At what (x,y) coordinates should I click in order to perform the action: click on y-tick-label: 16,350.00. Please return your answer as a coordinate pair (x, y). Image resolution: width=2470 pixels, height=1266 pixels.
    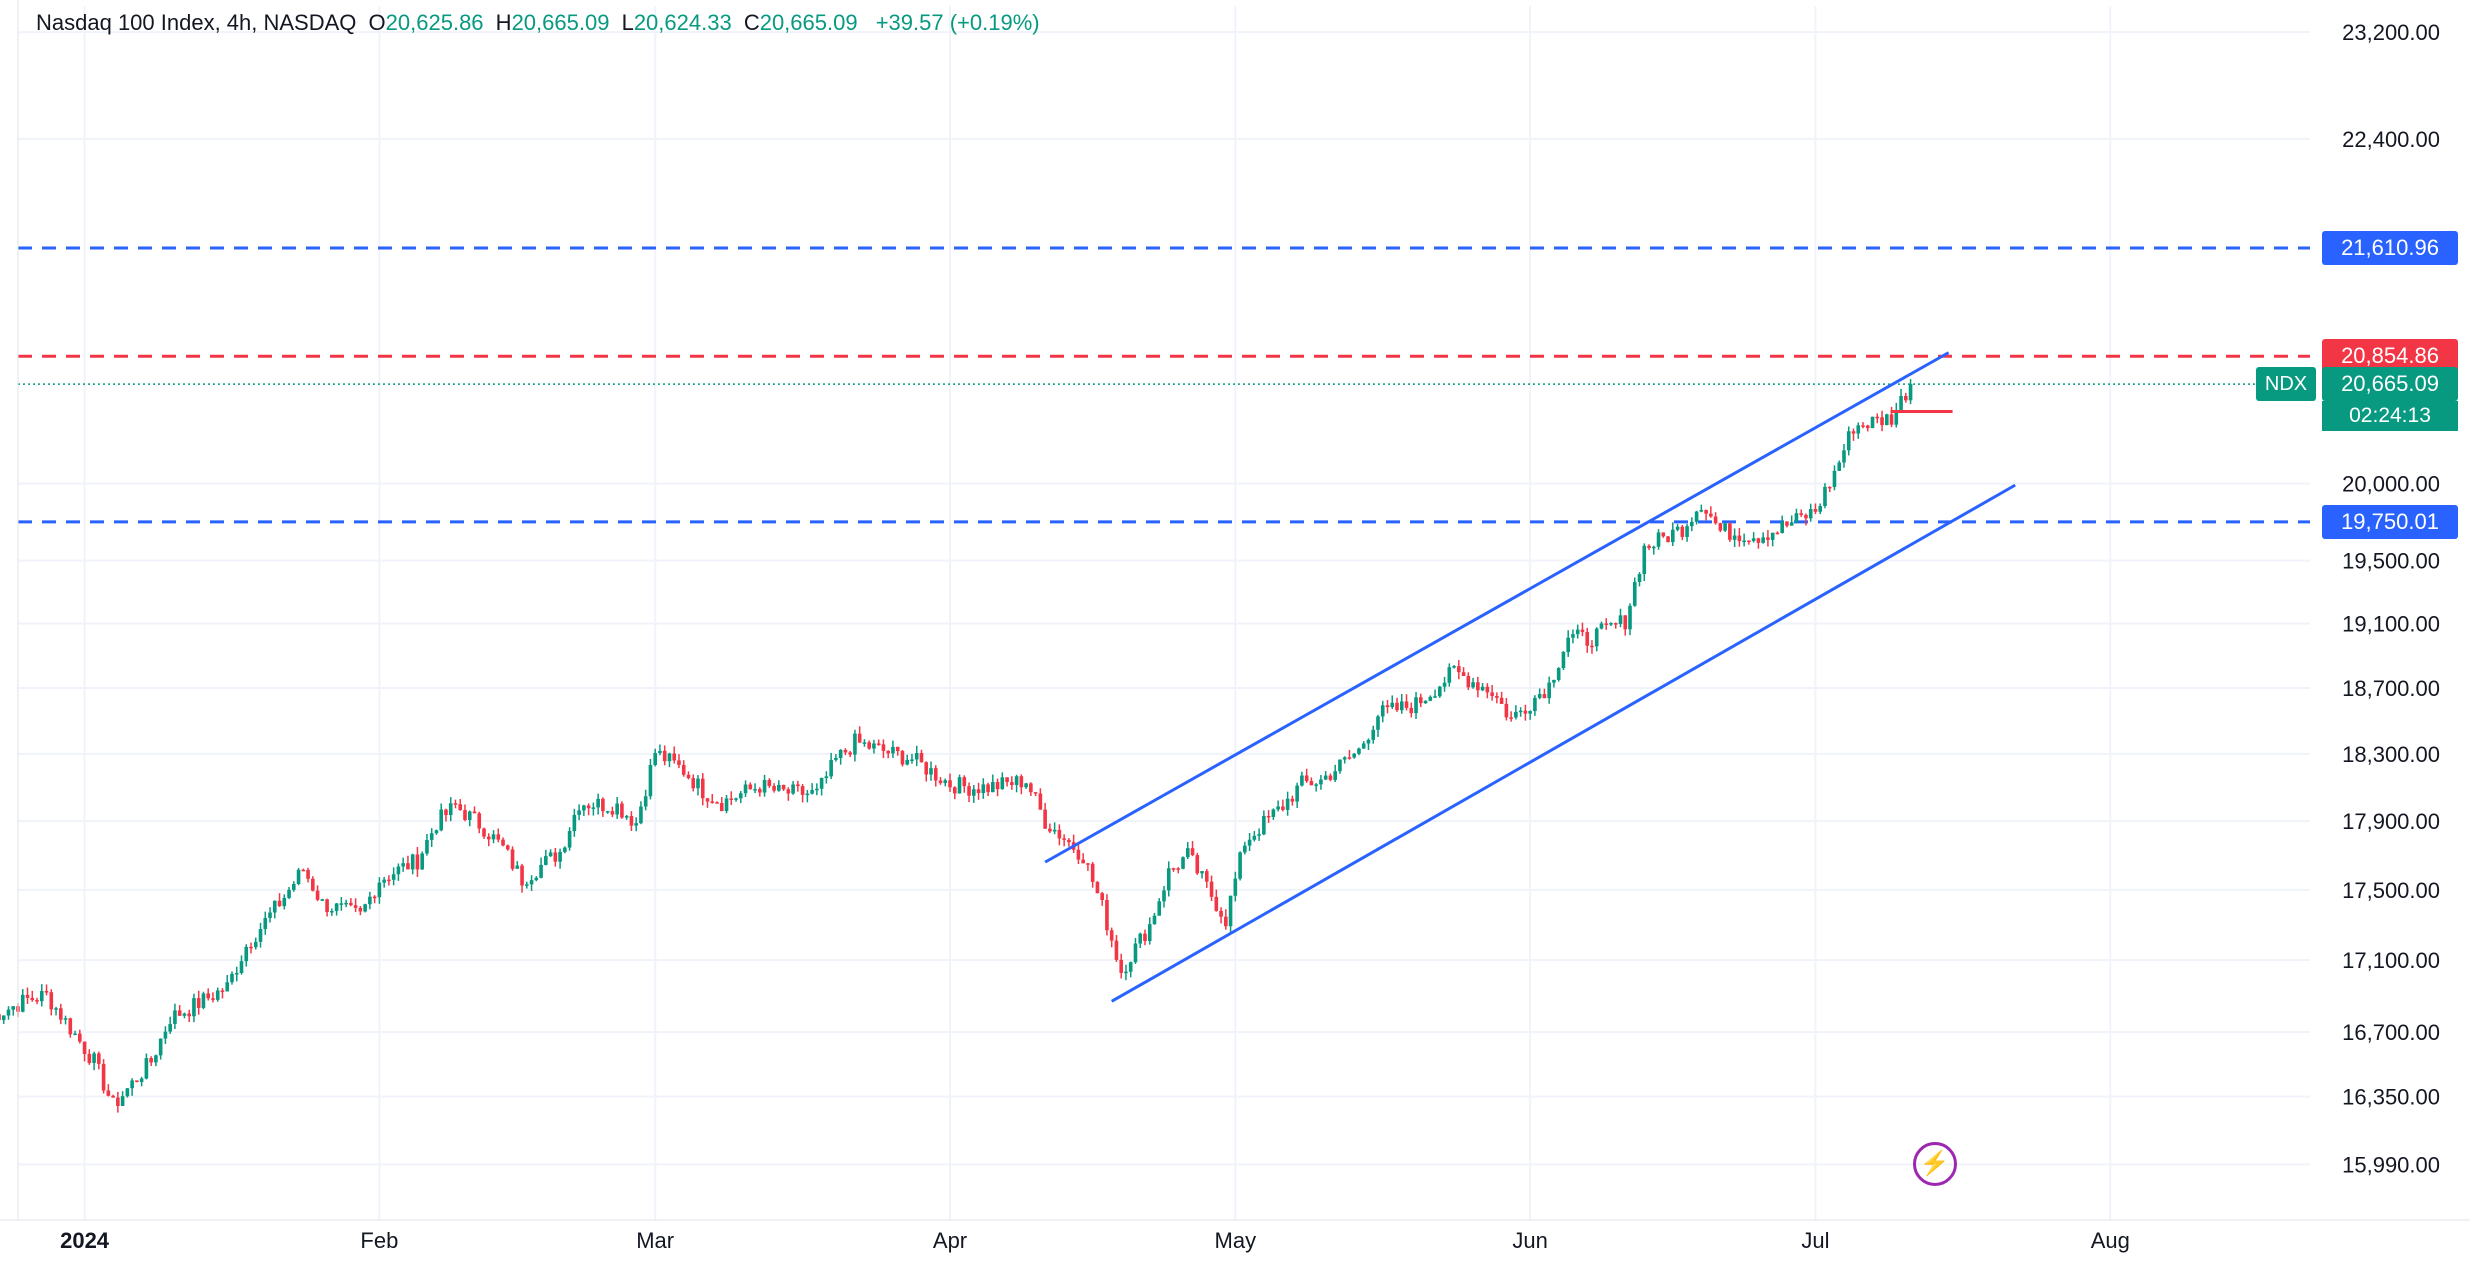
    Looking at the image, I should click on (2391, 1097).